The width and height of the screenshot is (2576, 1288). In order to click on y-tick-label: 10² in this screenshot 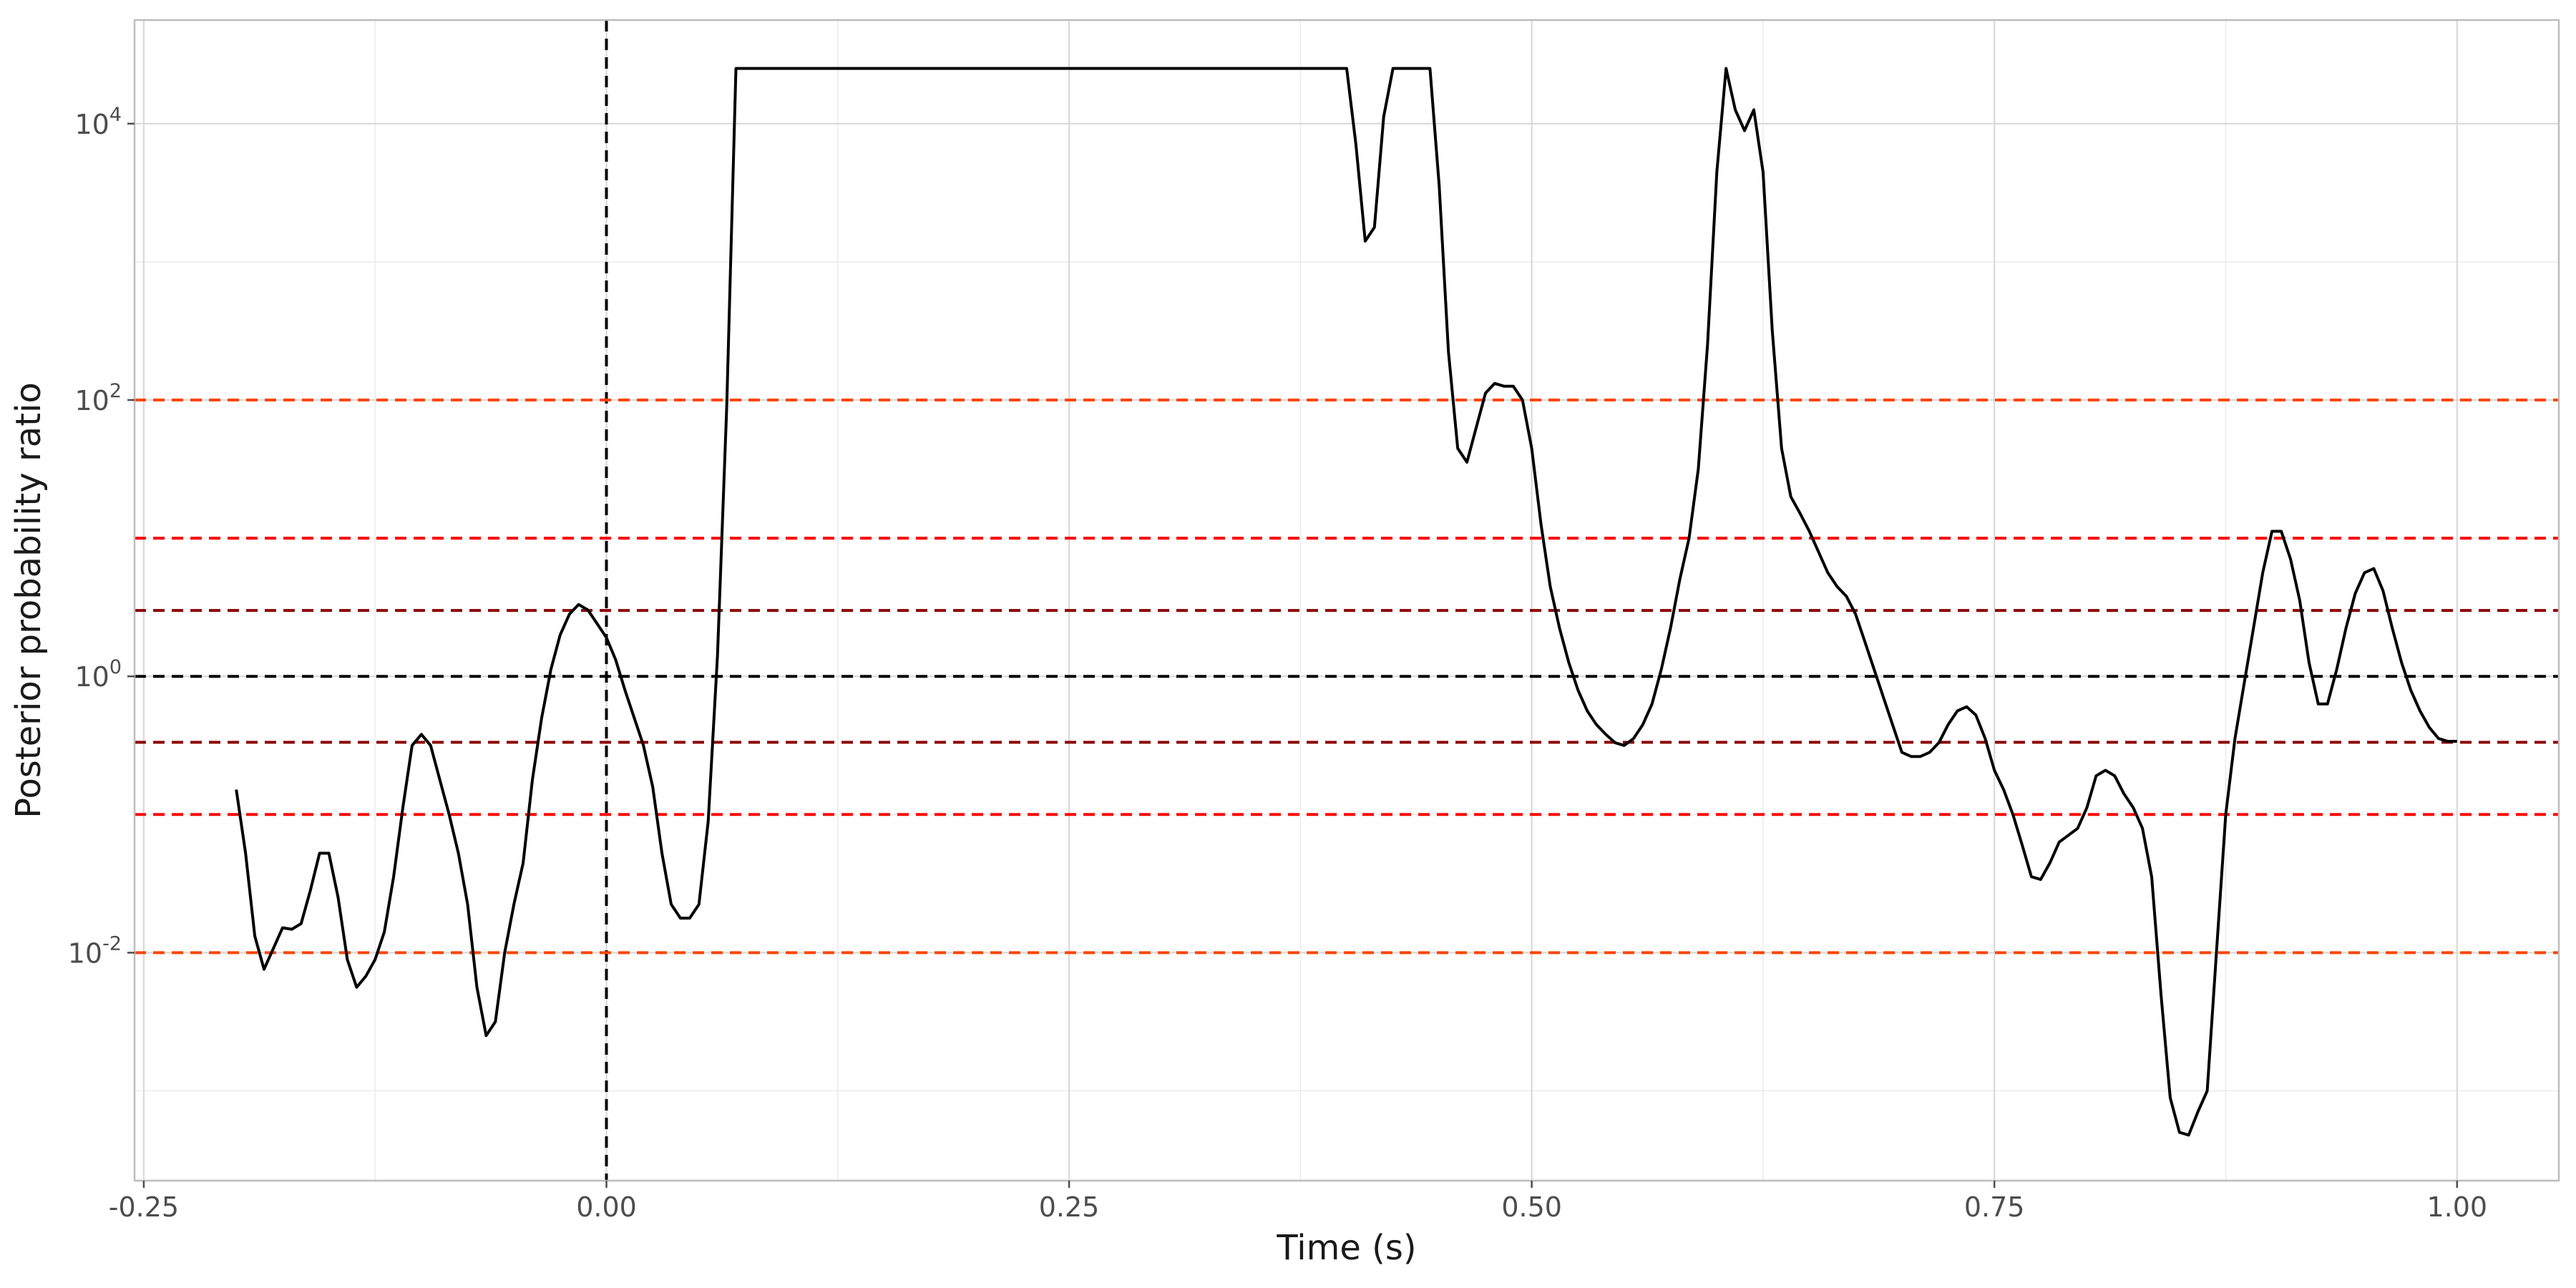, I will do `click(98, 398)`.